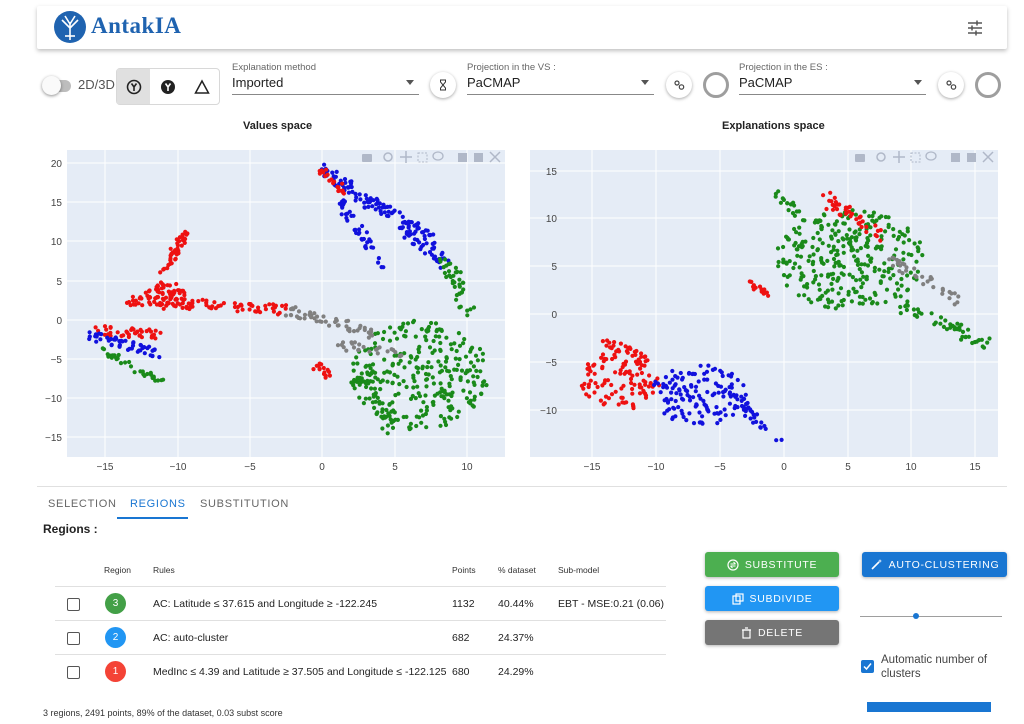  Describe the element at coordinates (51, 85) in the screenshot. I see `dim-switch-thumb` at that location.